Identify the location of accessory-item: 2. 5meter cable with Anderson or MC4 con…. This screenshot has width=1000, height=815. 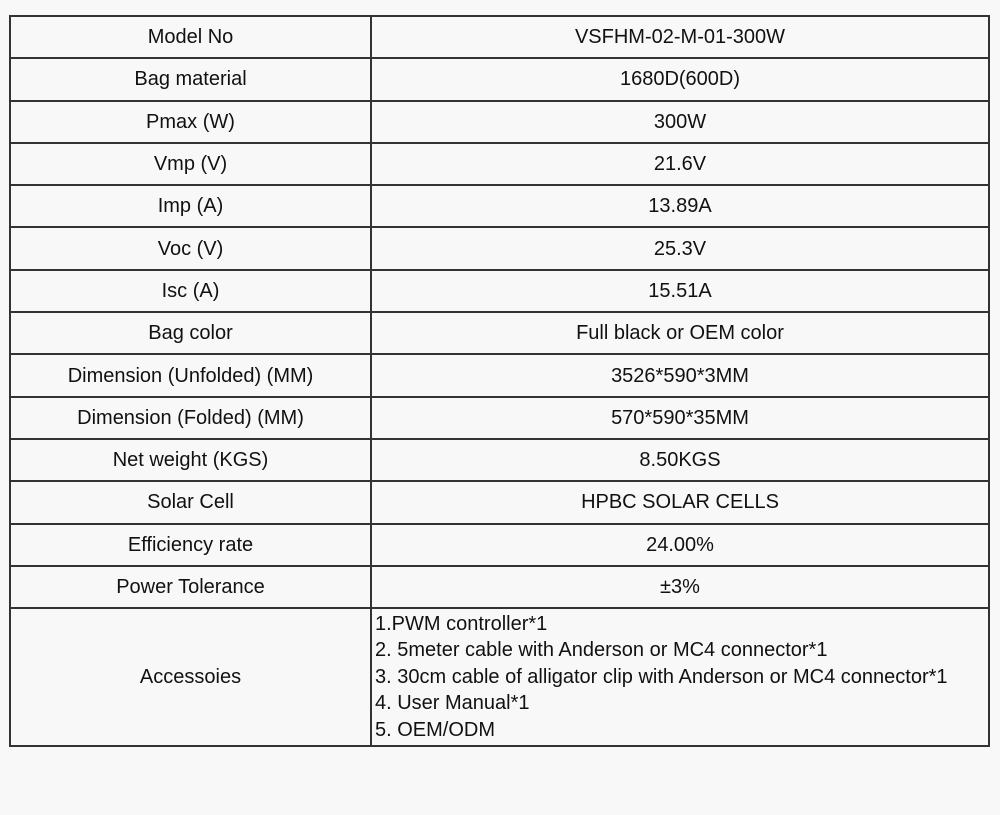
(601, 650).